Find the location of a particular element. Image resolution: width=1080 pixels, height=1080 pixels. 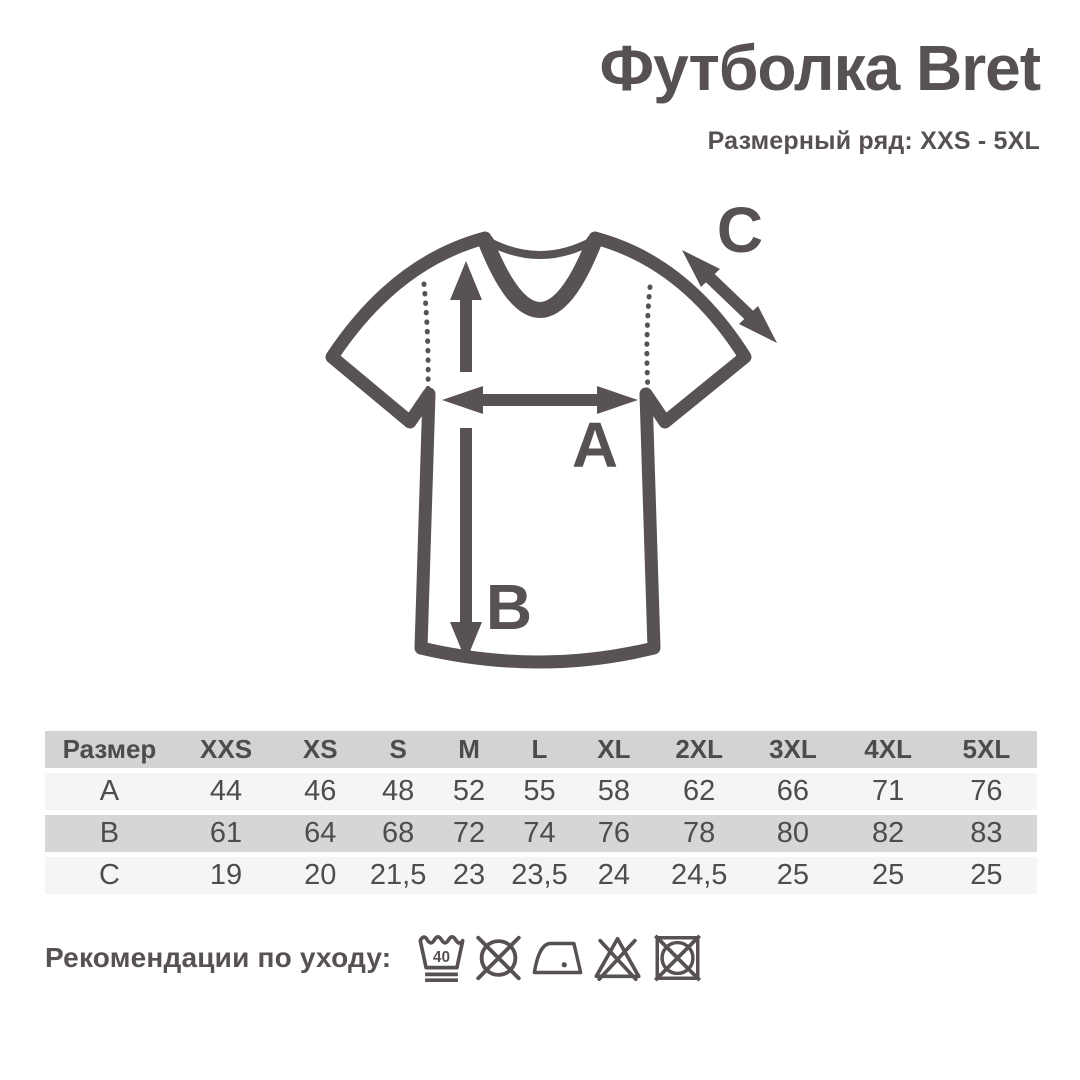

size-value-cell: 64 is located at coordinates (320, 833).